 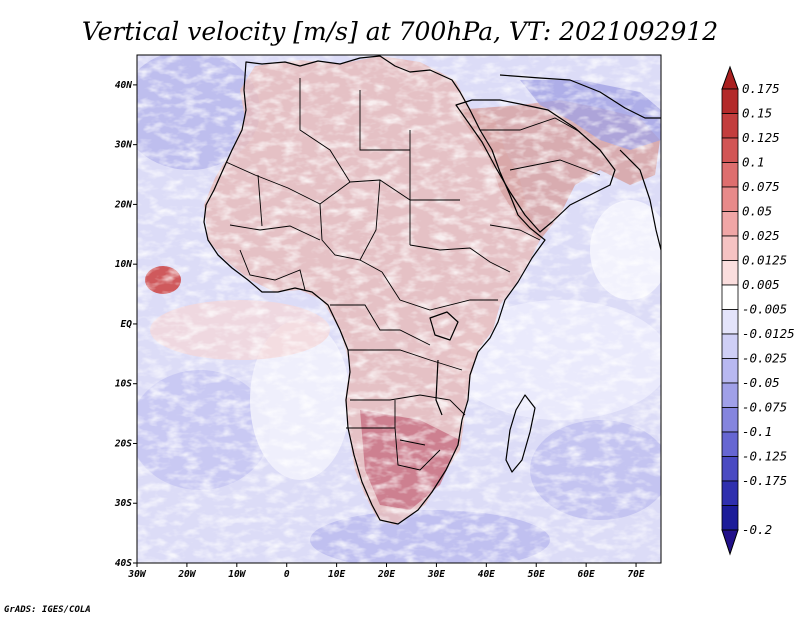 I want to click on colorbar-label: 0.075, so click(x=761, y=186).